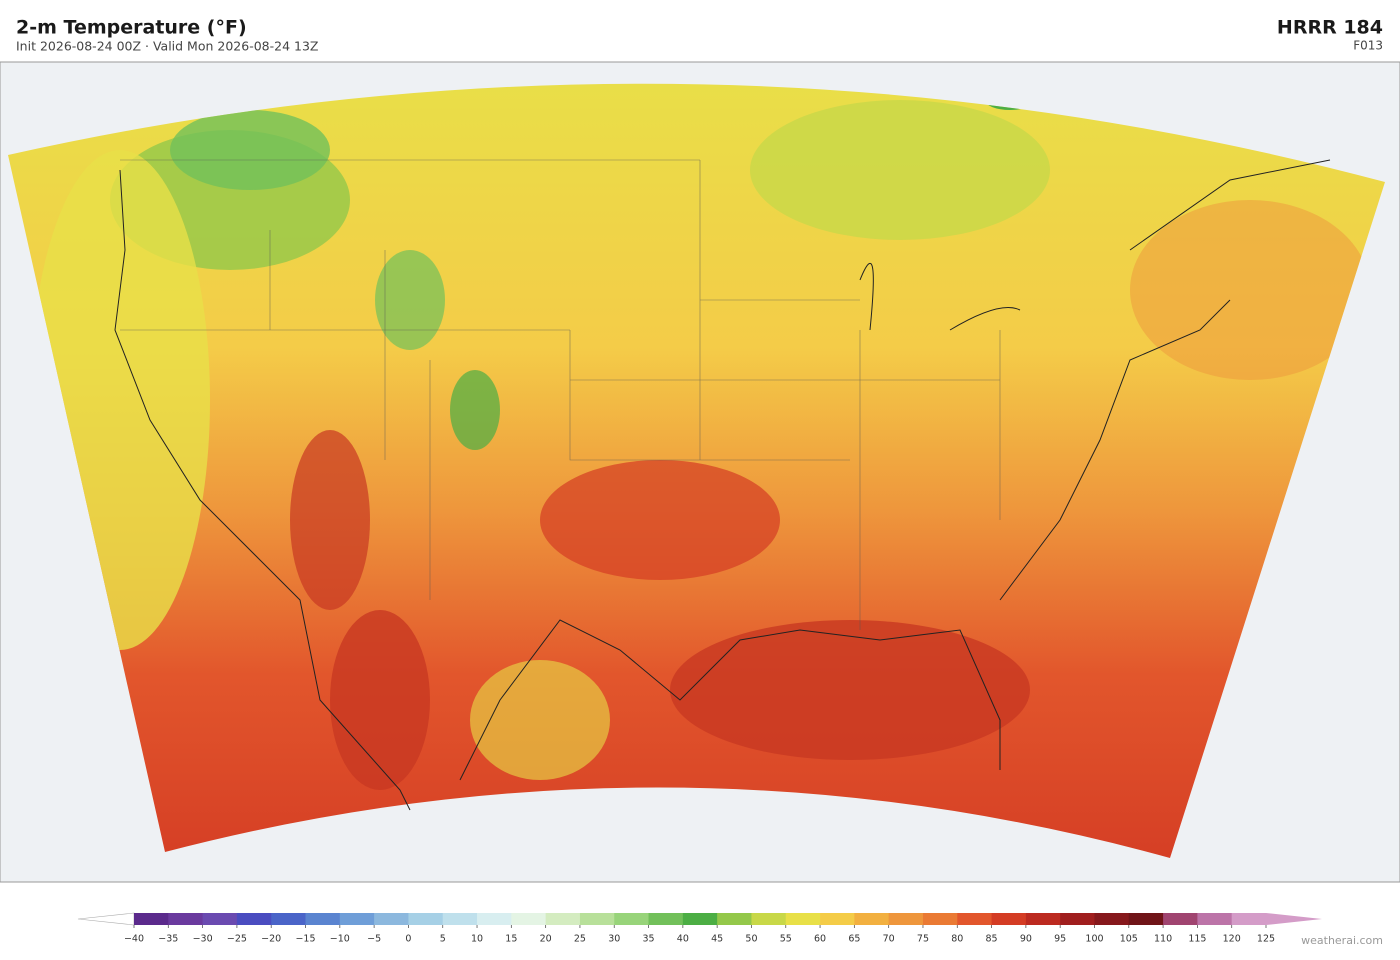 Image resolution: width=1400 pixels, height=960 pixels. What do you see at coordinates (1197, 939) in the screenshot?
I see `colorbar-tick-label: 115` at bounding box center [1197, 939].